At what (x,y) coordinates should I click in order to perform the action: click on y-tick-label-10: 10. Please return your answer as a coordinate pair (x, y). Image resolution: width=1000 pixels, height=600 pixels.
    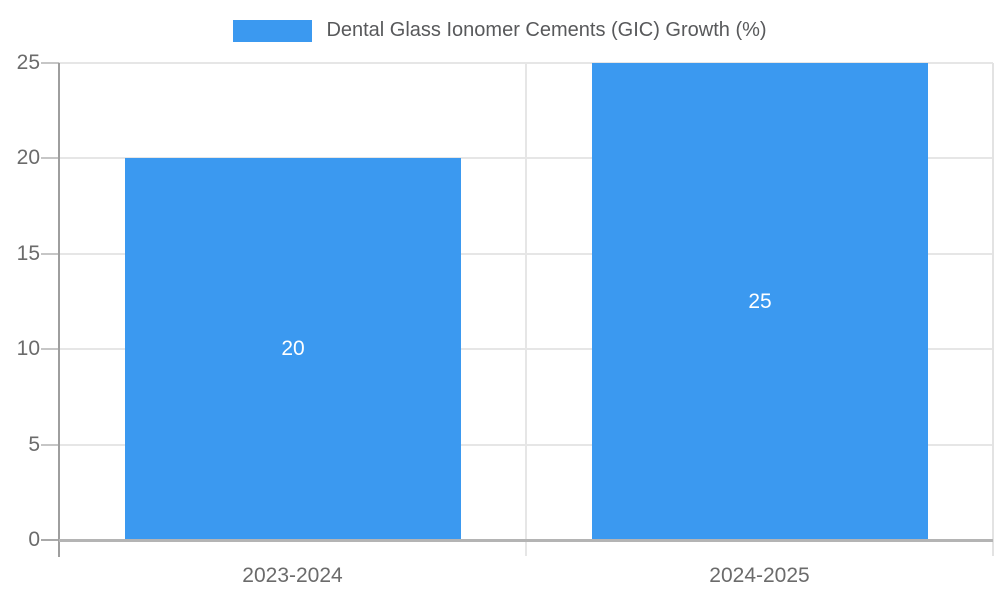
    Looking at the image, I should click on (28, 348).